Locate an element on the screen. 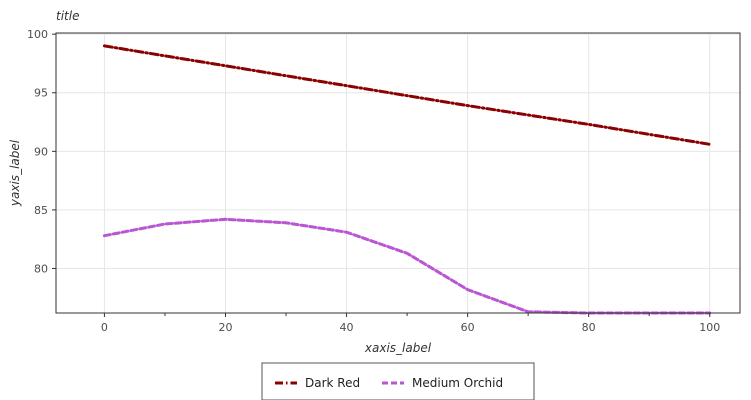 The width and height of the screenshot is (751, 400). legend-label-dark-red: Dark Red is located at coordinates (332, 383).